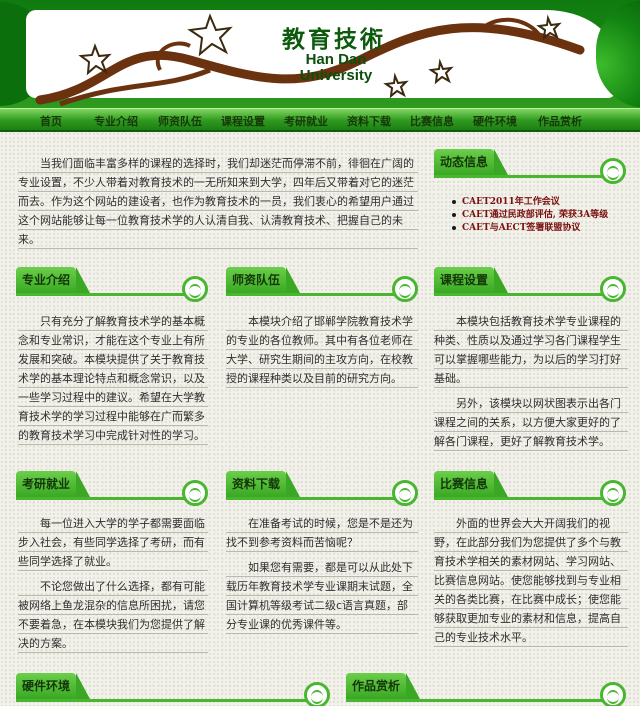 The image size is (640, 706). What do you see at coordinates (53, 280) in the screenshot?
I see `major-title: 专业介绍` at bounding box center [53, 280].